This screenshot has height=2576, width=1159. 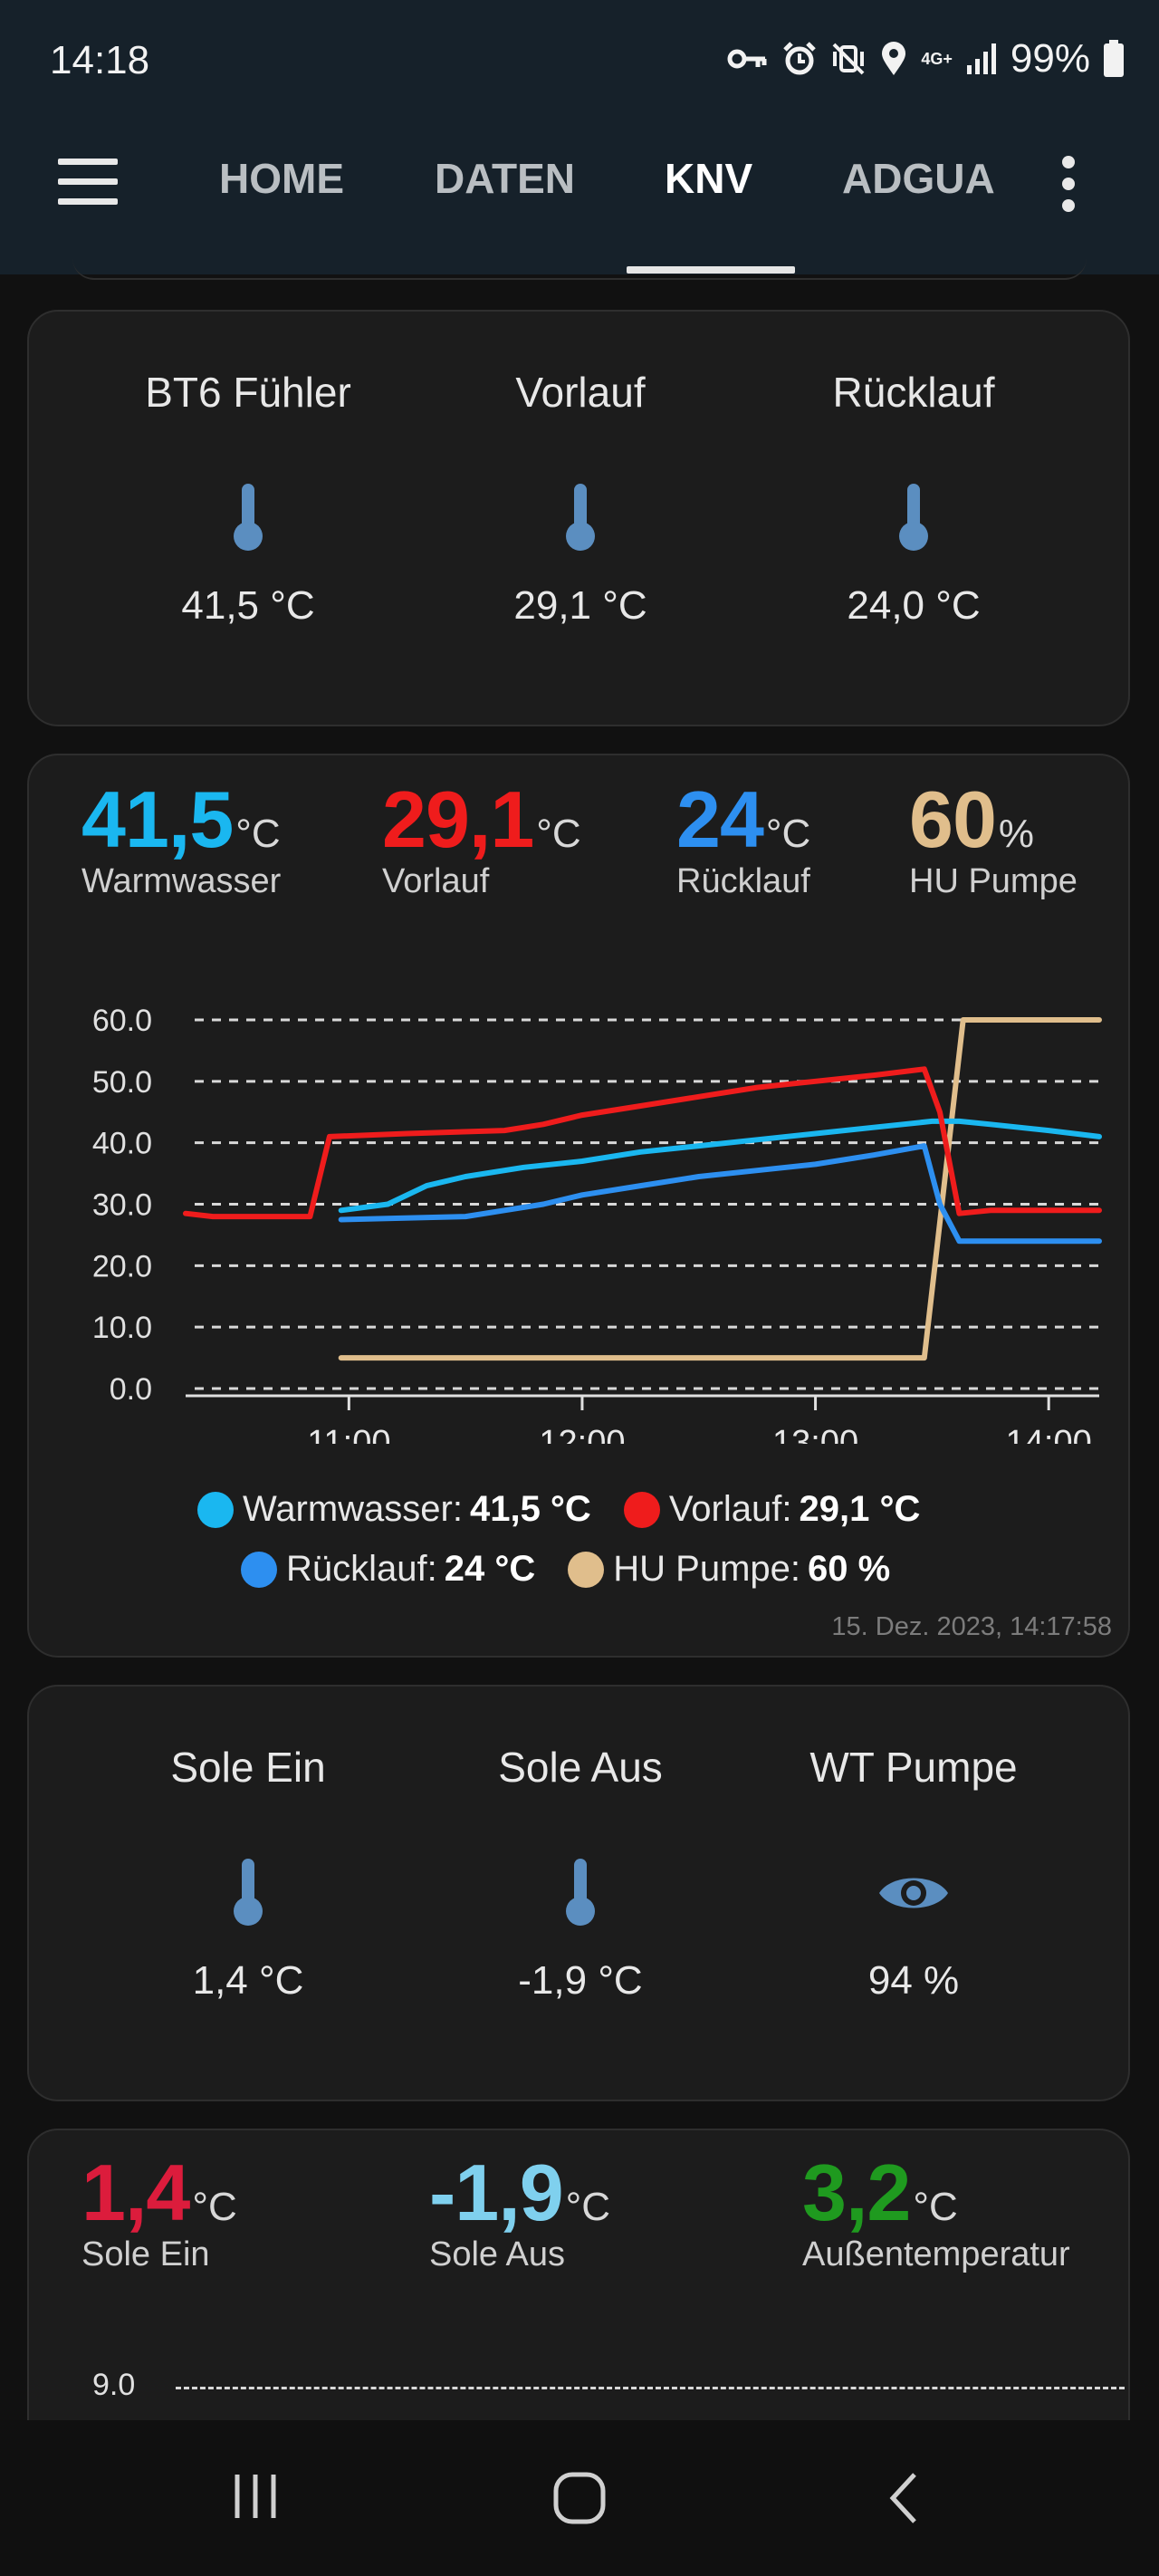 I want to click on header-value: 29,1, so click(x=458, y=819).